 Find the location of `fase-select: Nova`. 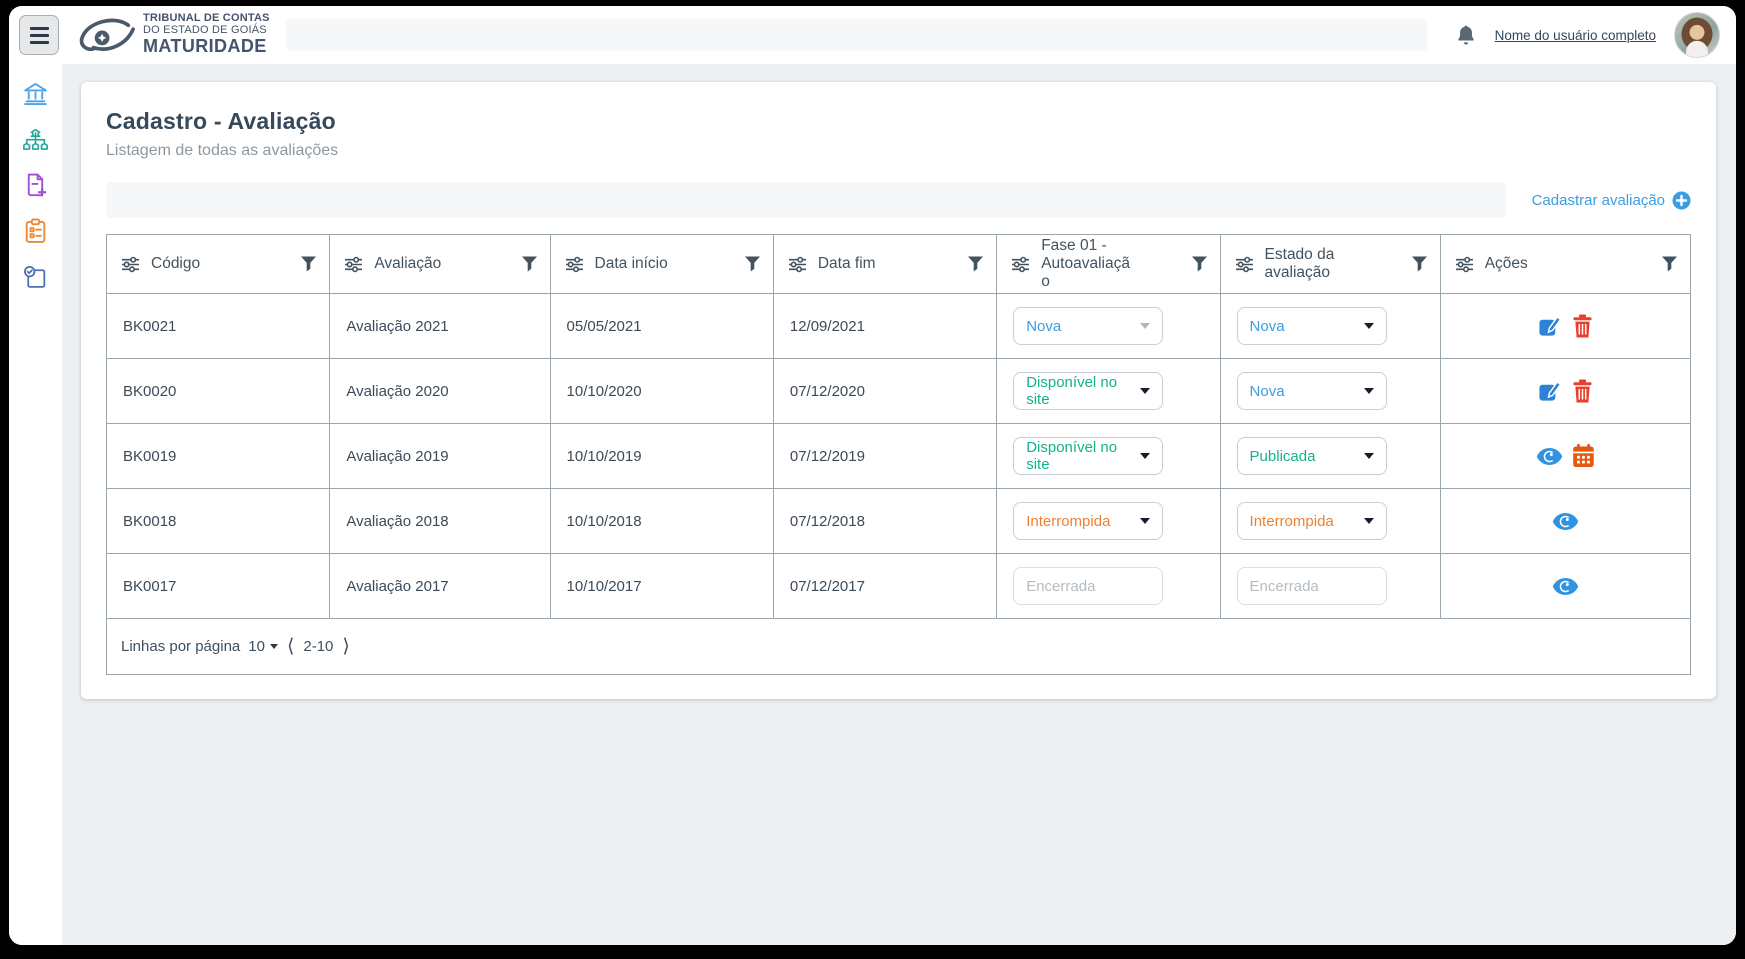

fase-select: Nova is located at coordinates (1088, 326).